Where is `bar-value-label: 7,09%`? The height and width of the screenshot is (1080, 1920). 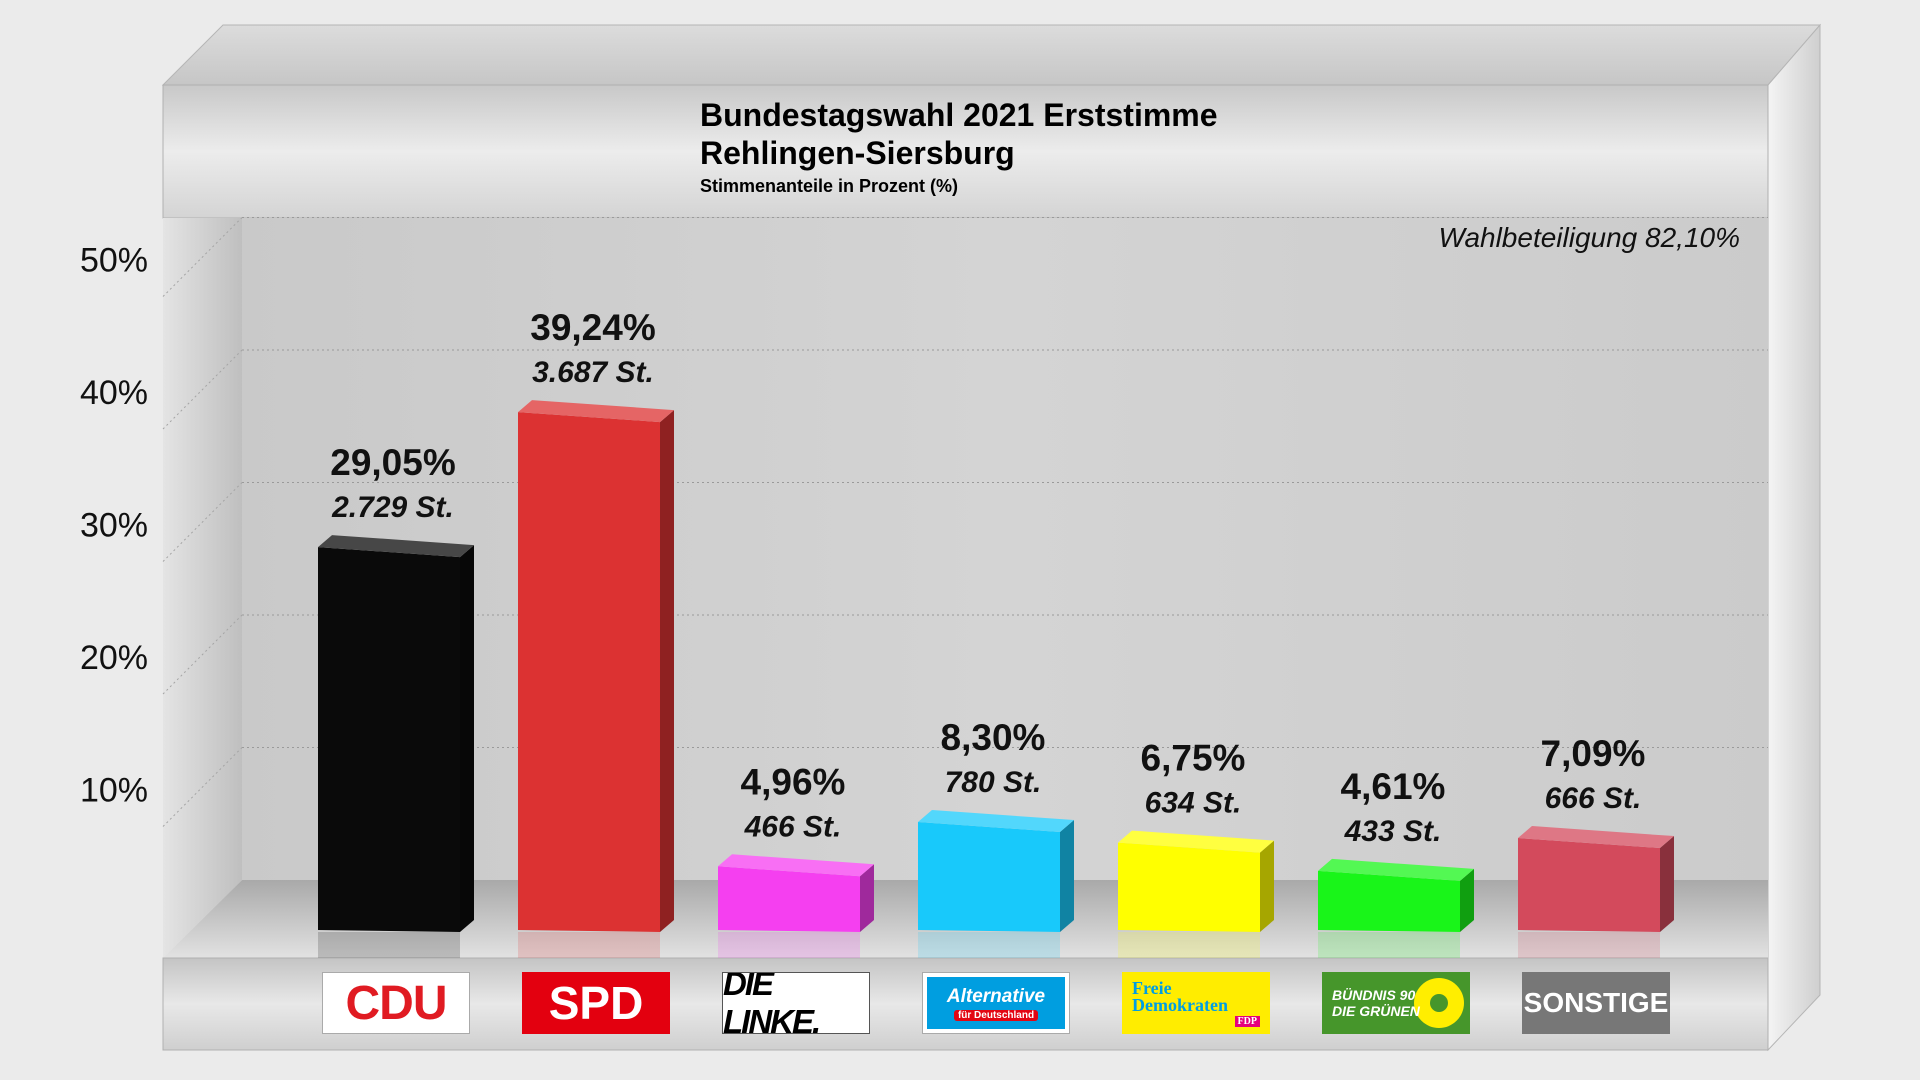 bar-value-label: 7,09% is located at coordinates (1593, 753).